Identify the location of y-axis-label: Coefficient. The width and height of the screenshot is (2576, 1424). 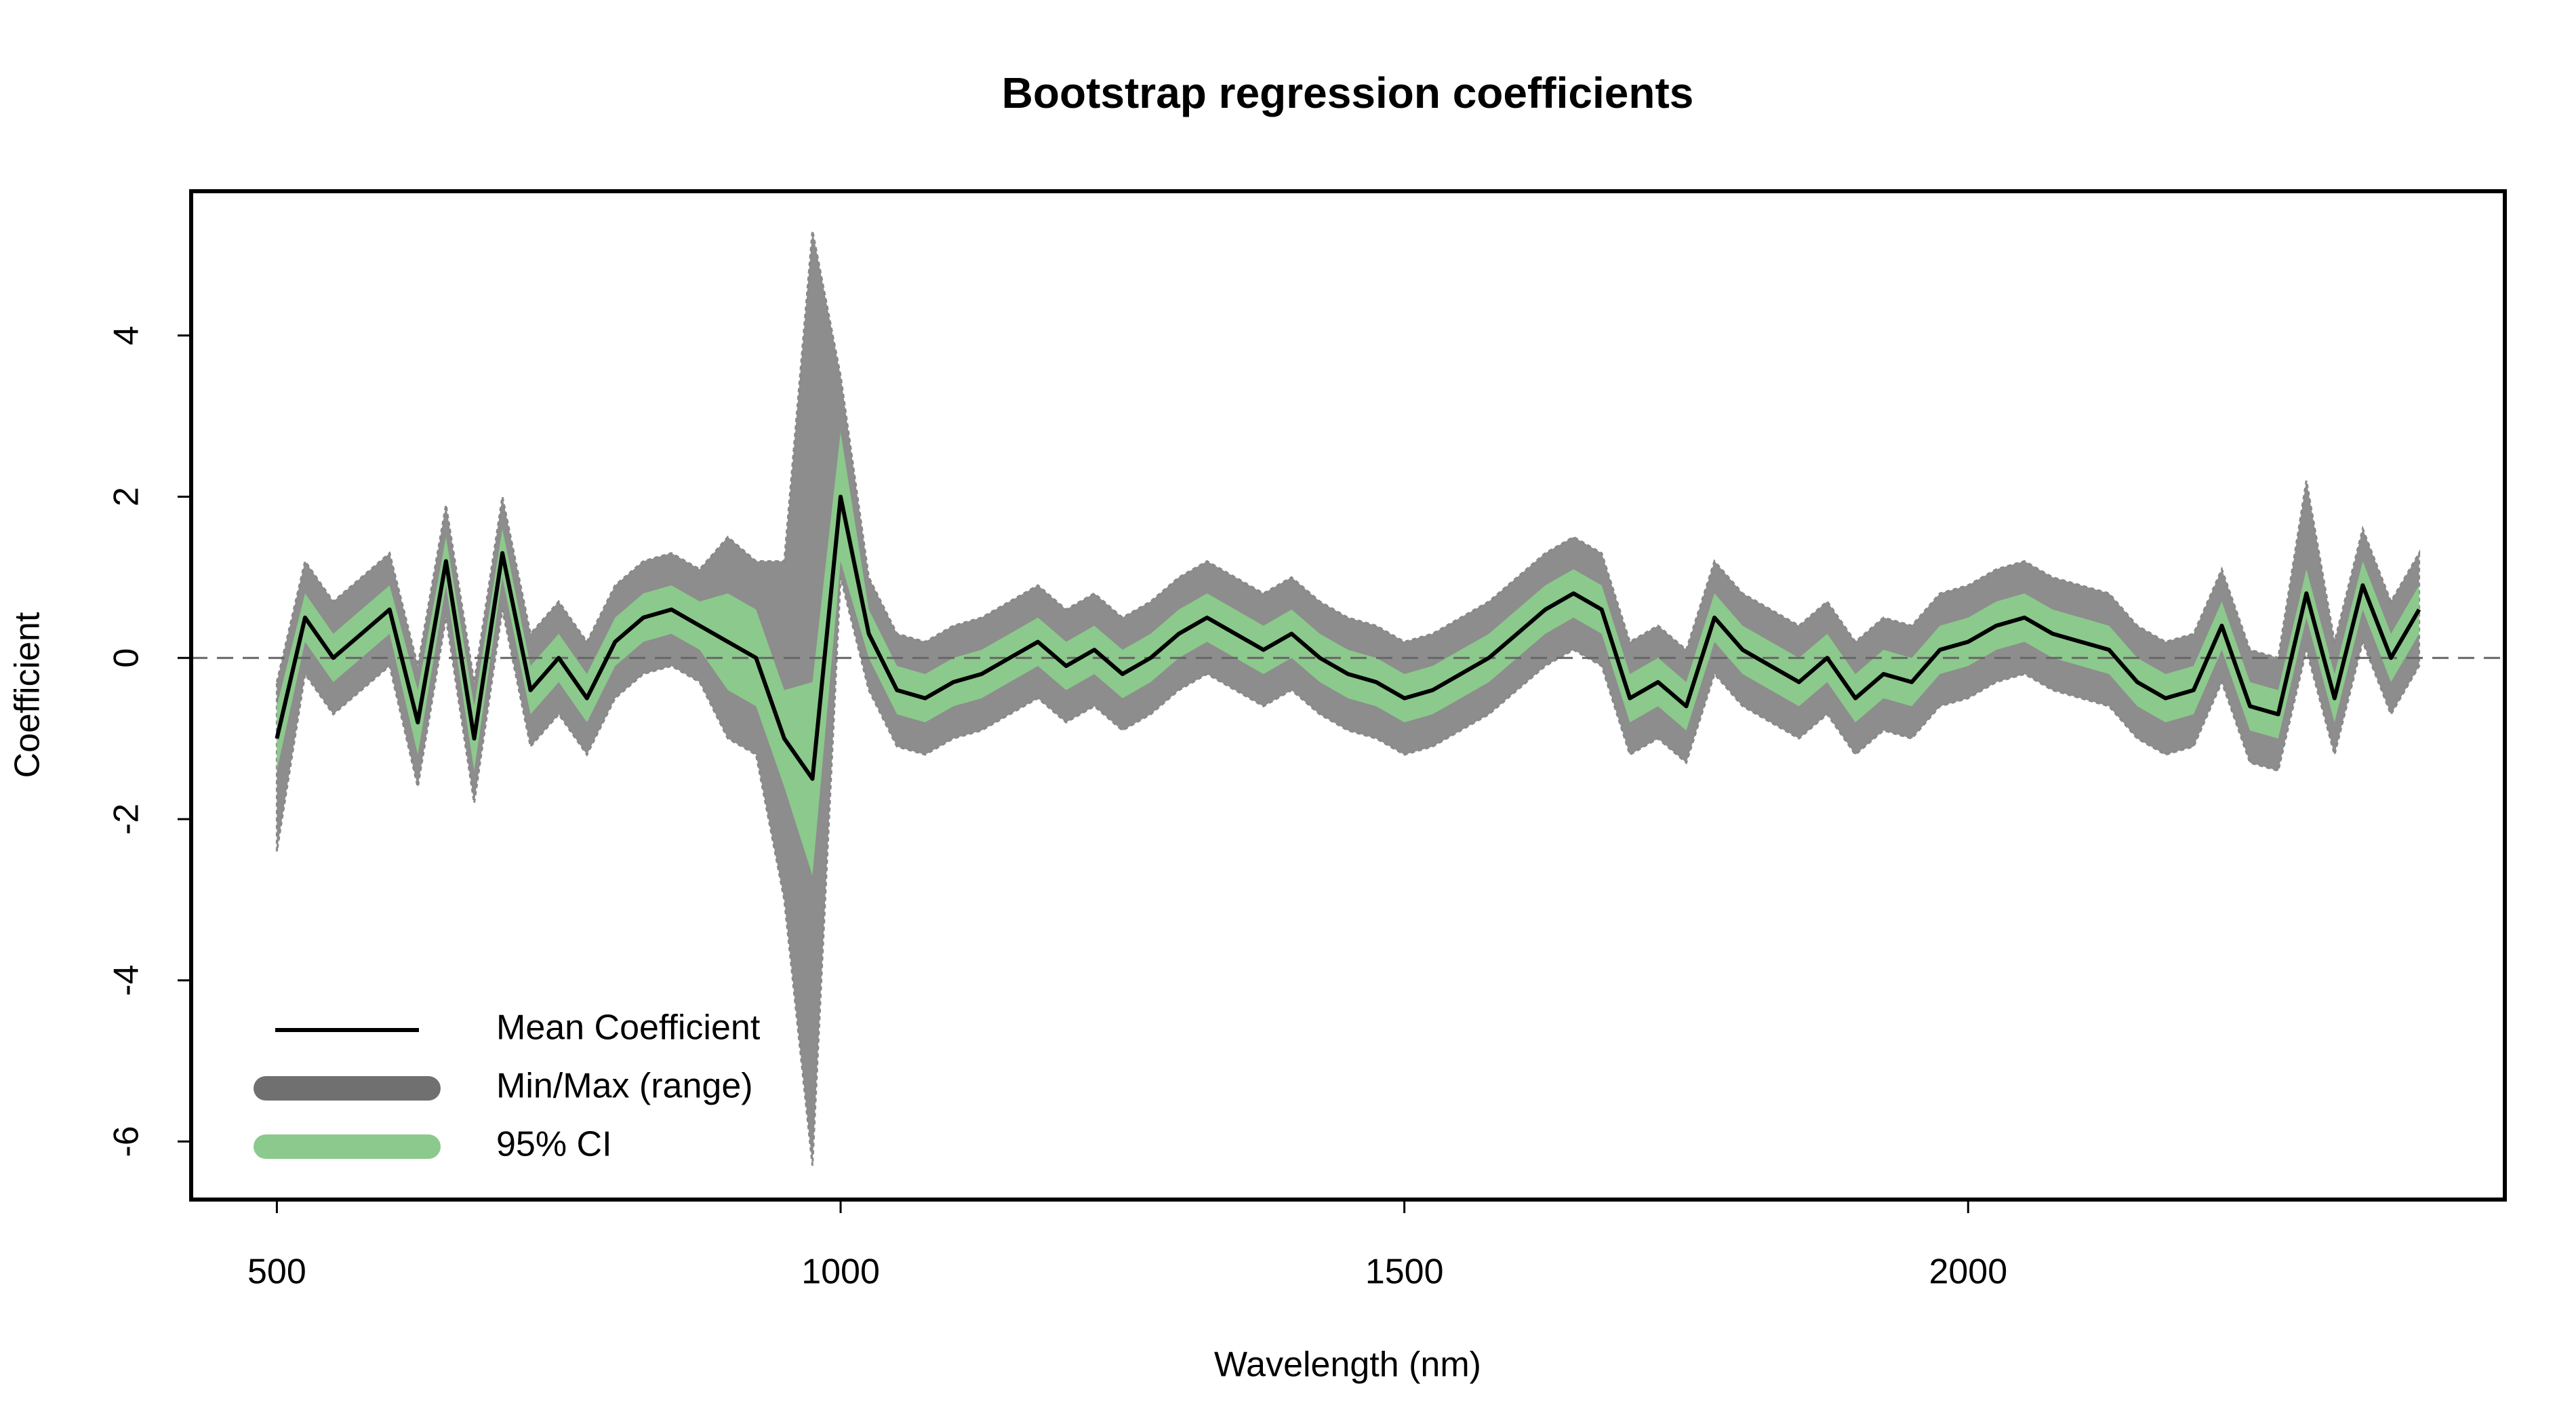
(27, 695).